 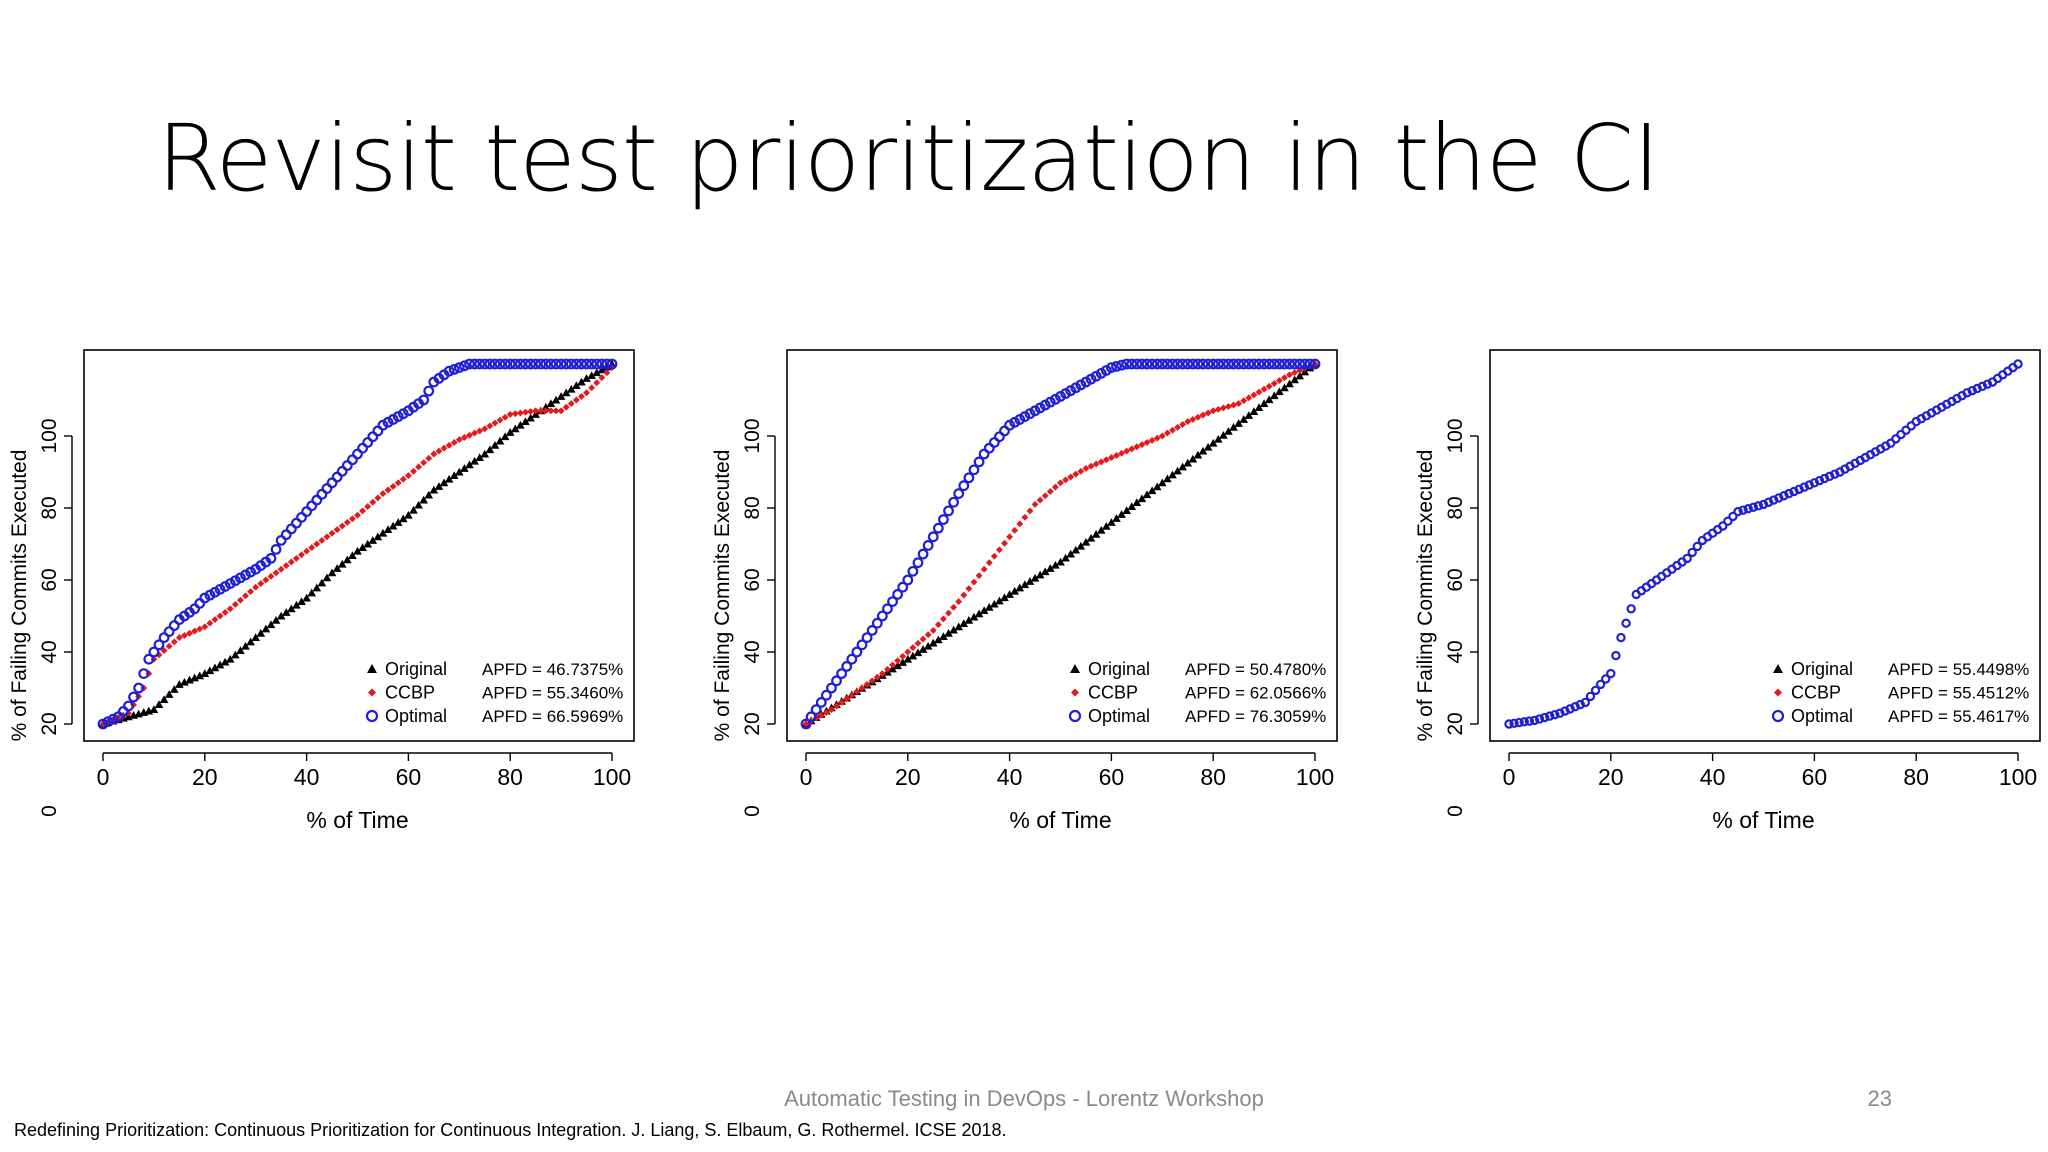 I want to click on legend-background, so click(x=494, y=695).